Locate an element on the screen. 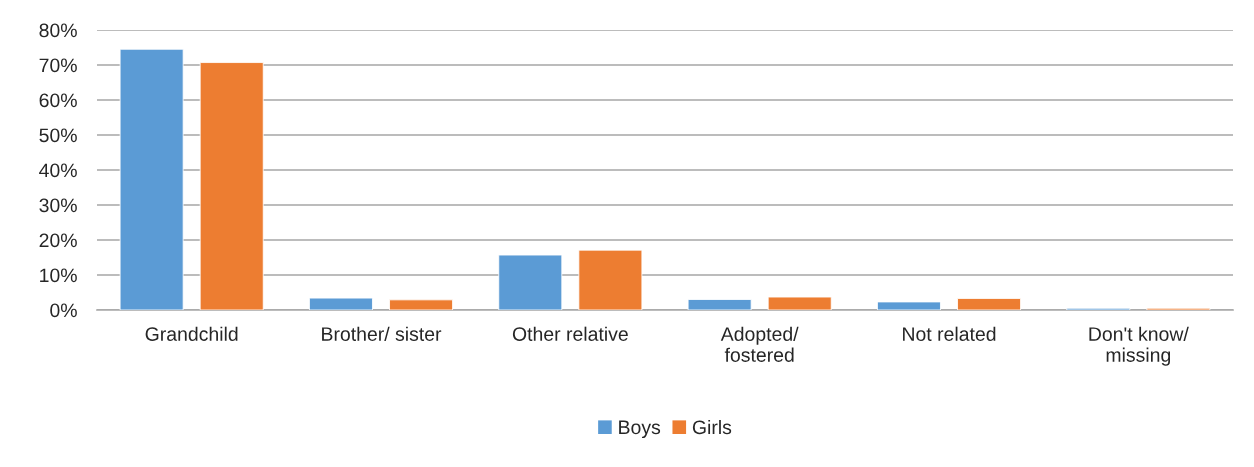 The height and width of the screenshot is (467, 1254). x-tick-label: Adopted/ fostered is located at coordinates (759, 344).